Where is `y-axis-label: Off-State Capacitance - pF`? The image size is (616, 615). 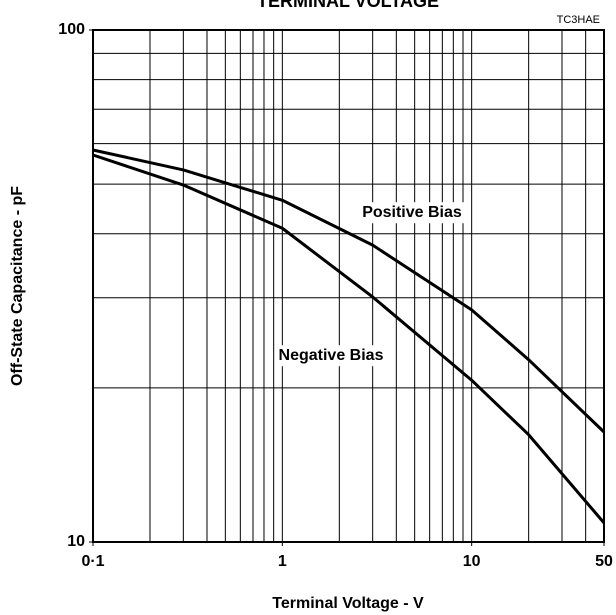
y-axis-label: Off-State Capacitance - pF is located at coordinates (17, 286).